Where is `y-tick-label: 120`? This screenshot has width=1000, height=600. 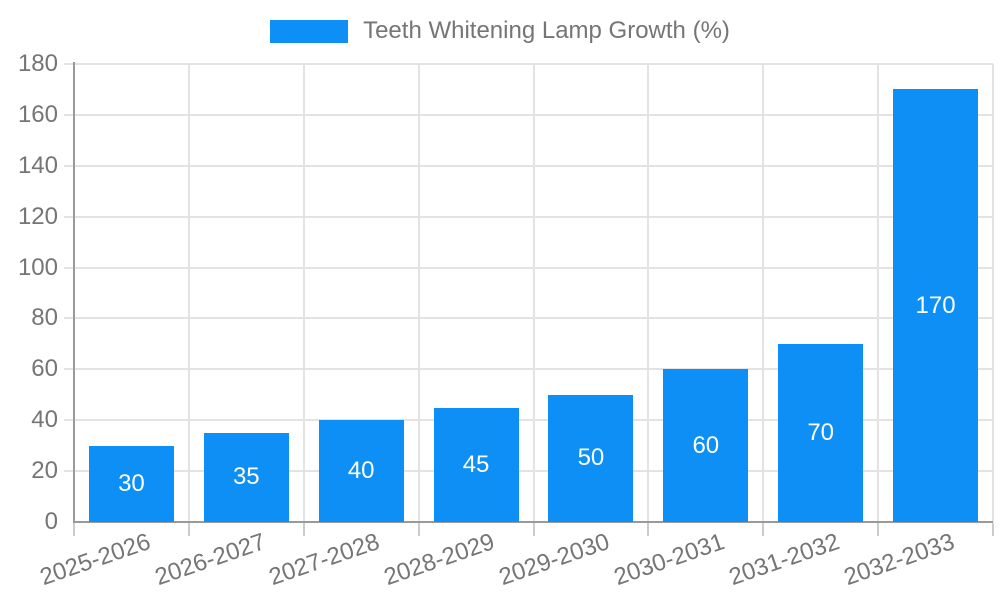 y-tick-label: 120 is located at coordinates (37, 216).